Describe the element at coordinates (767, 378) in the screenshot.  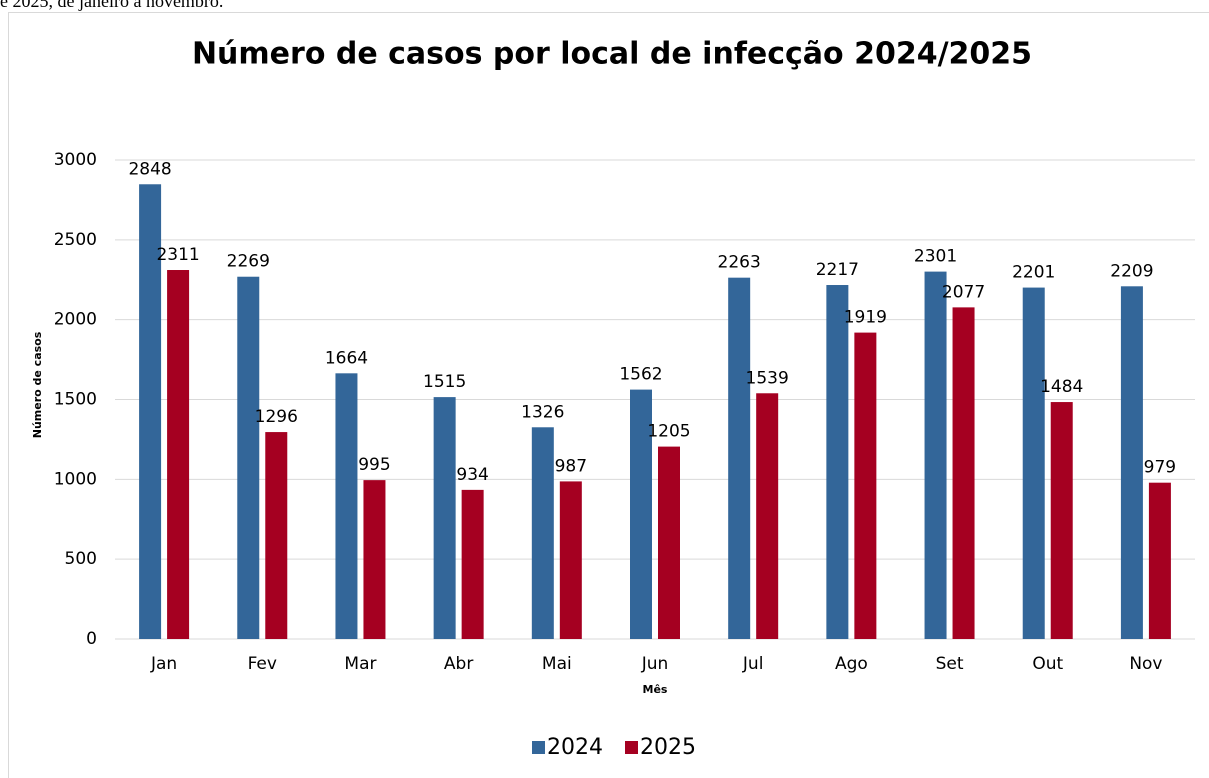
I see `data-label: 1539` at that location.